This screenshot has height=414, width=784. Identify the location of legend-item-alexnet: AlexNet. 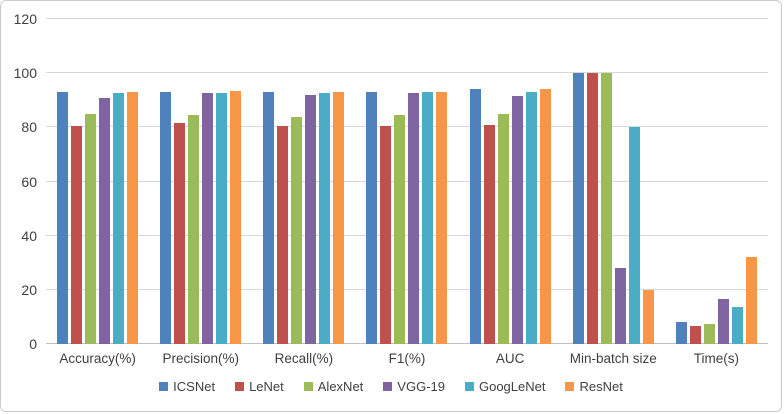
(333, 386).